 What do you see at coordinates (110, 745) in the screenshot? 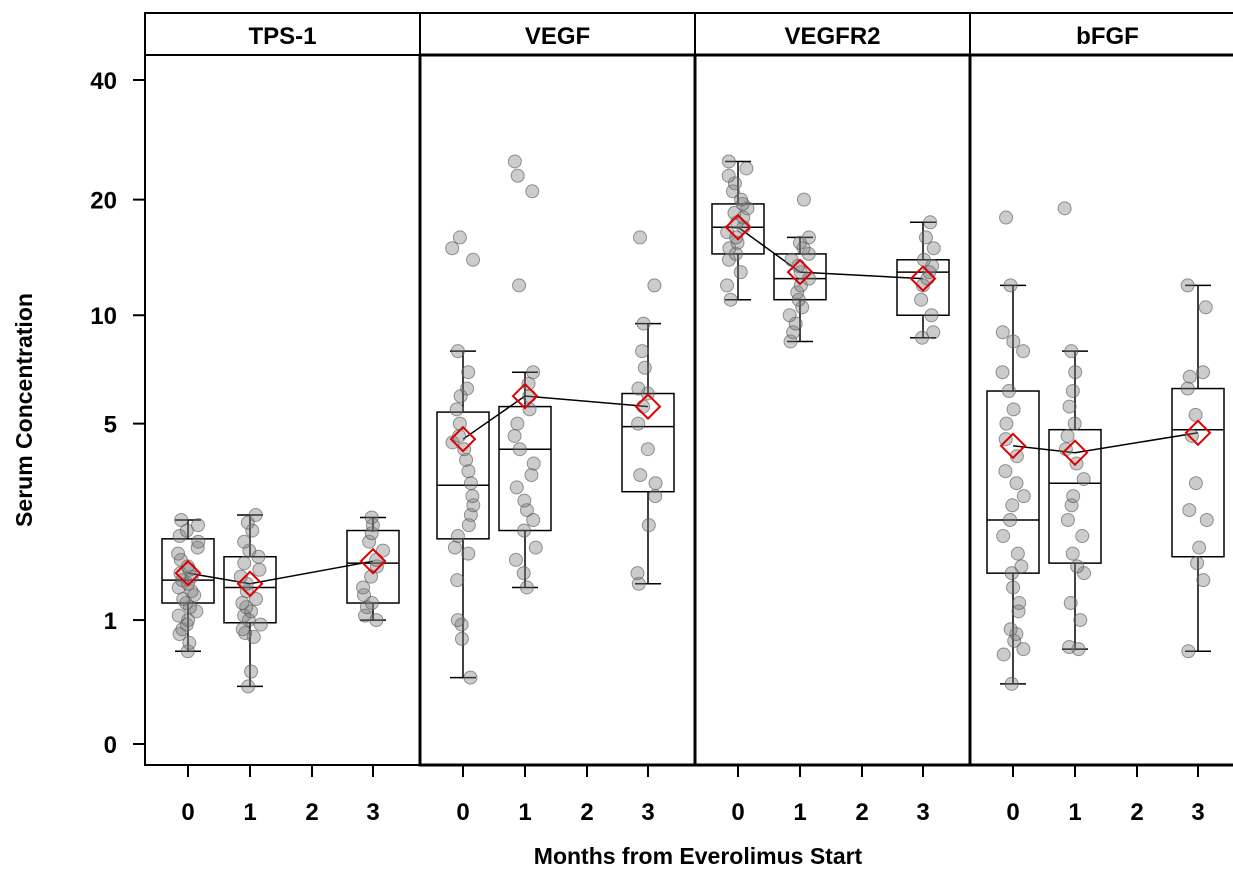
I see `y-tick-label: 0` at bounding box center [110, 745].